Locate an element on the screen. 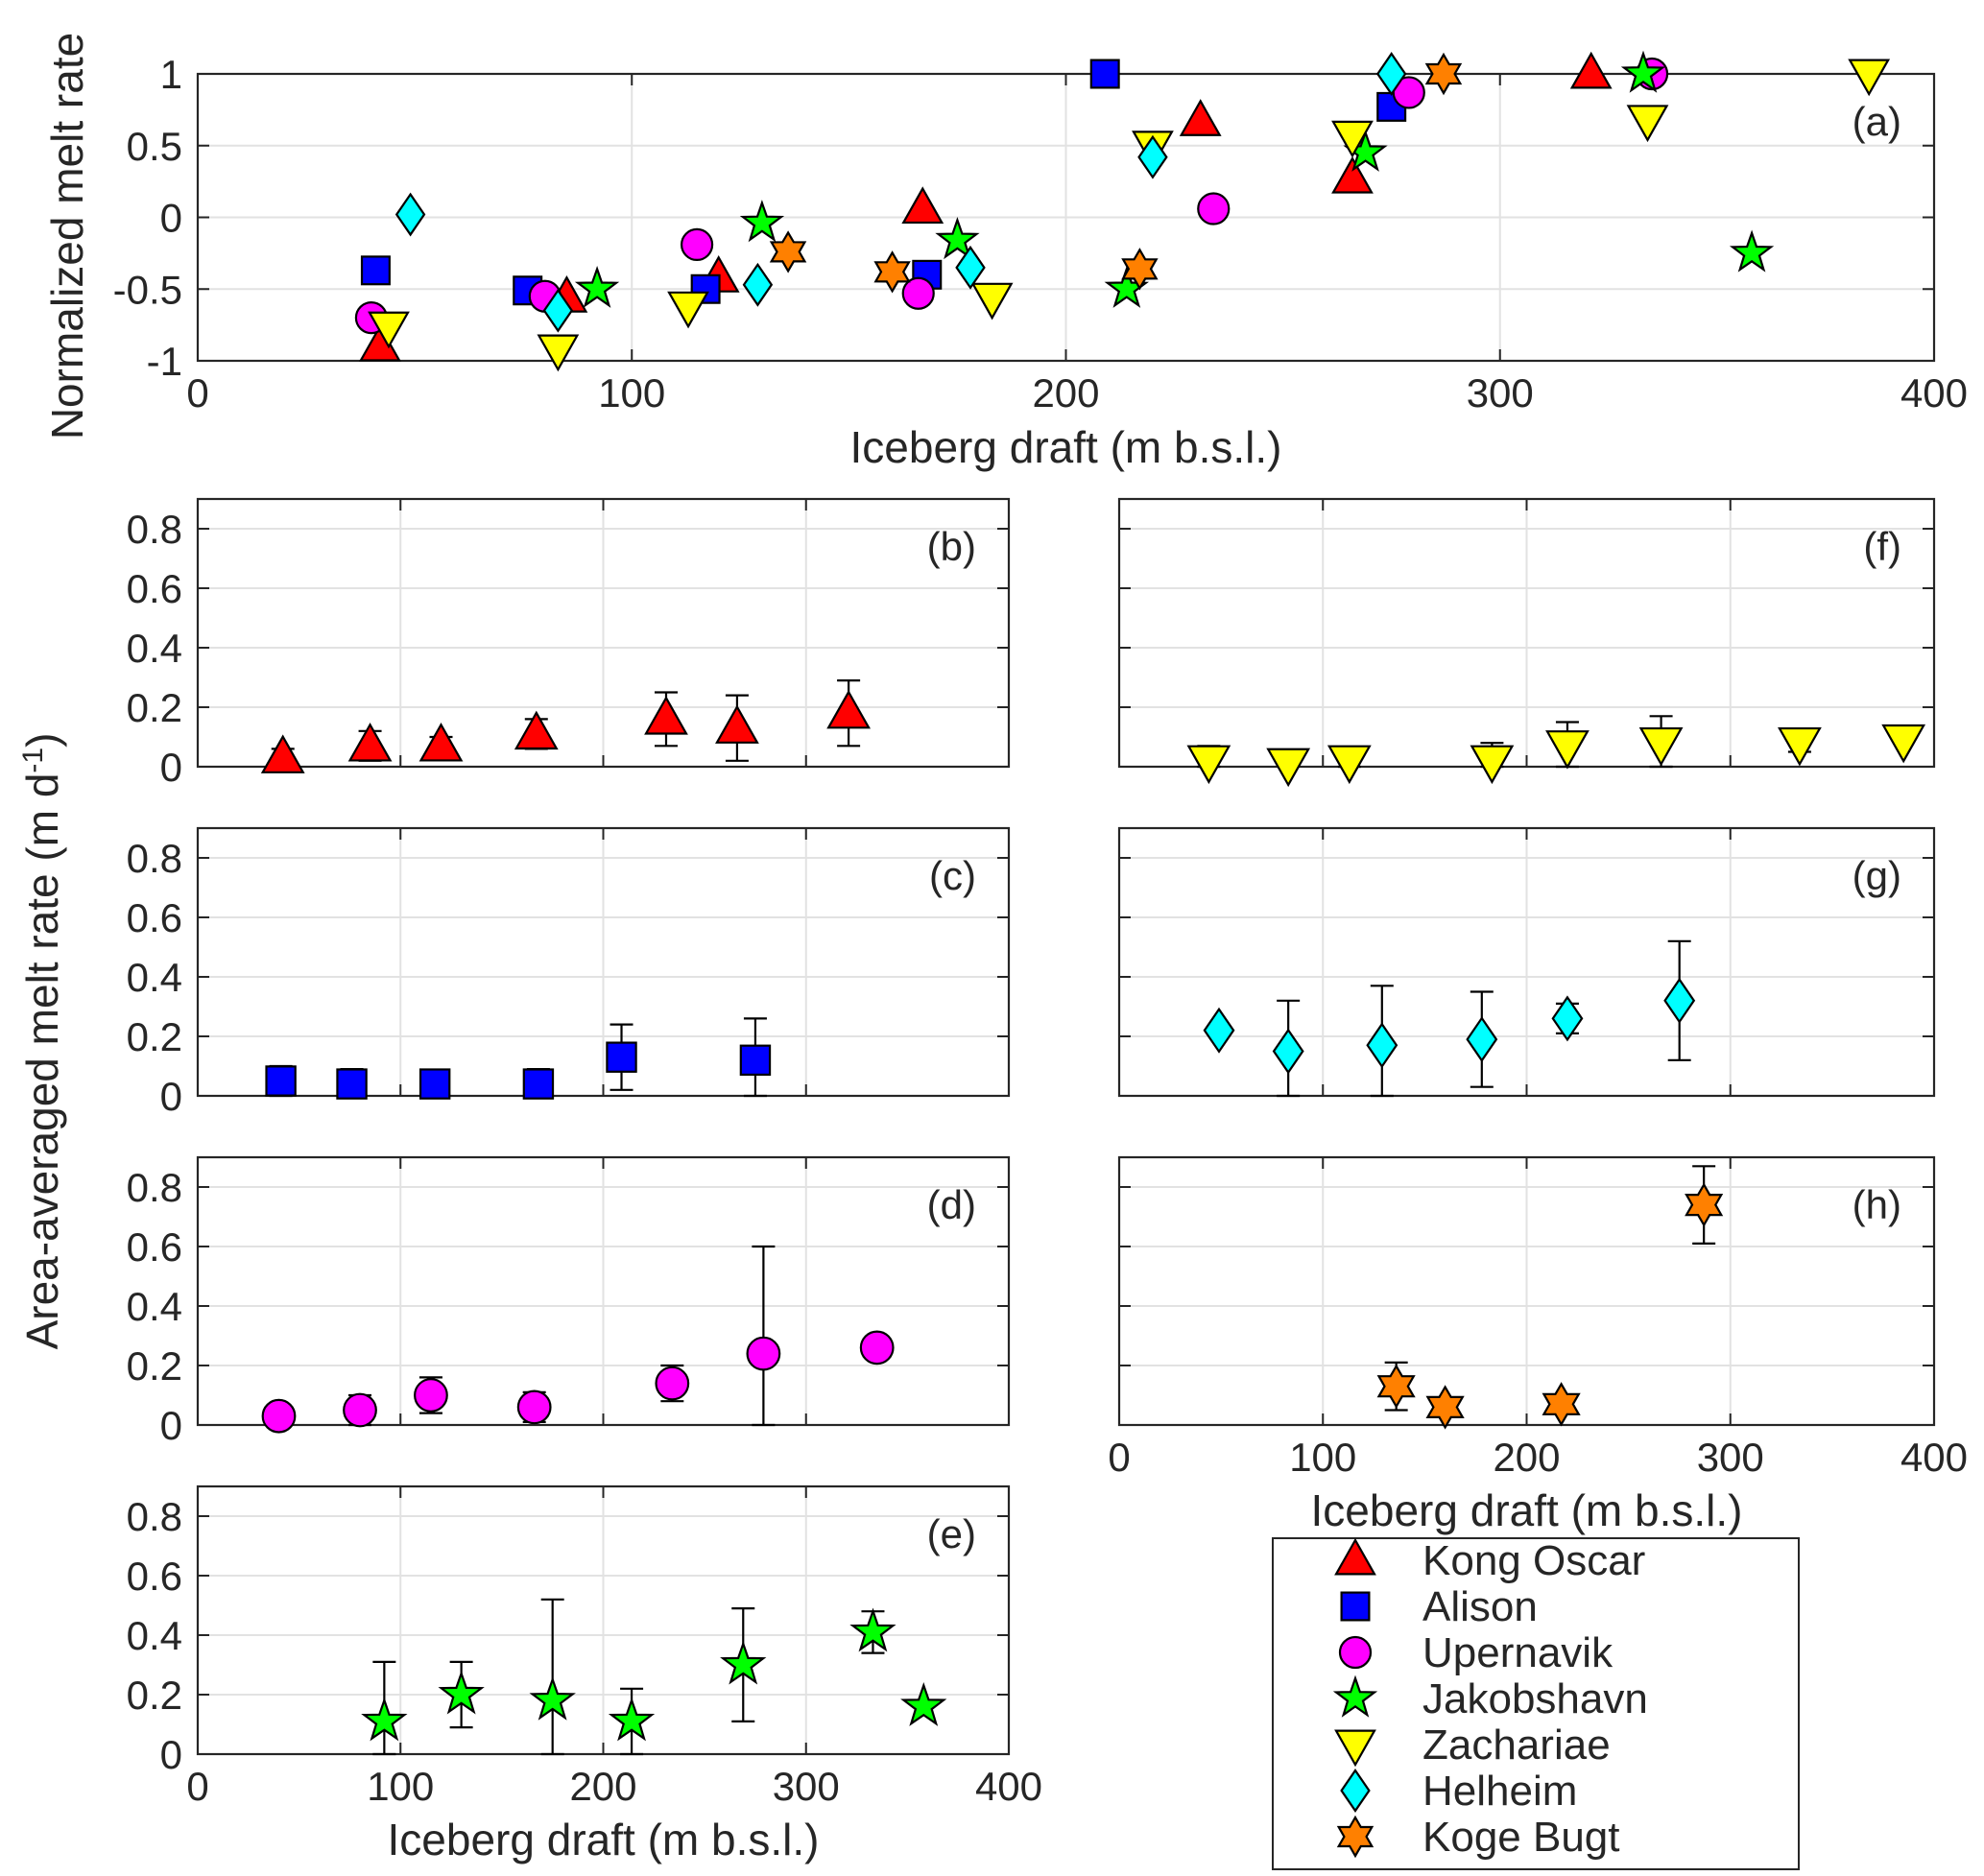 This screenshot has width=1984, height=1876. y-tick-label: -1 is located at coordinates (164, 361).